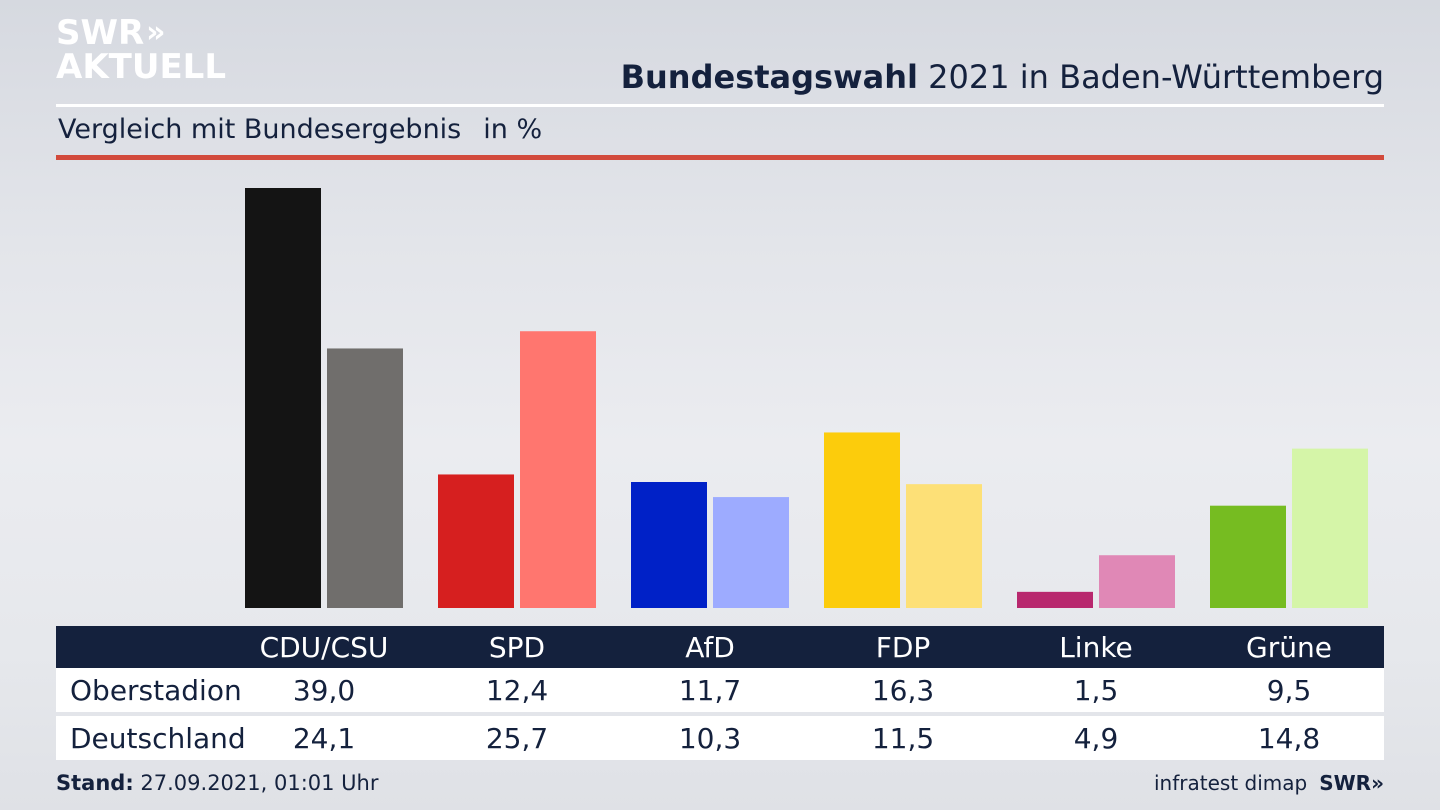  Describe the element at coordinates (100, 33) in the screenshot. I see `logo-line1: SWR` at that location.